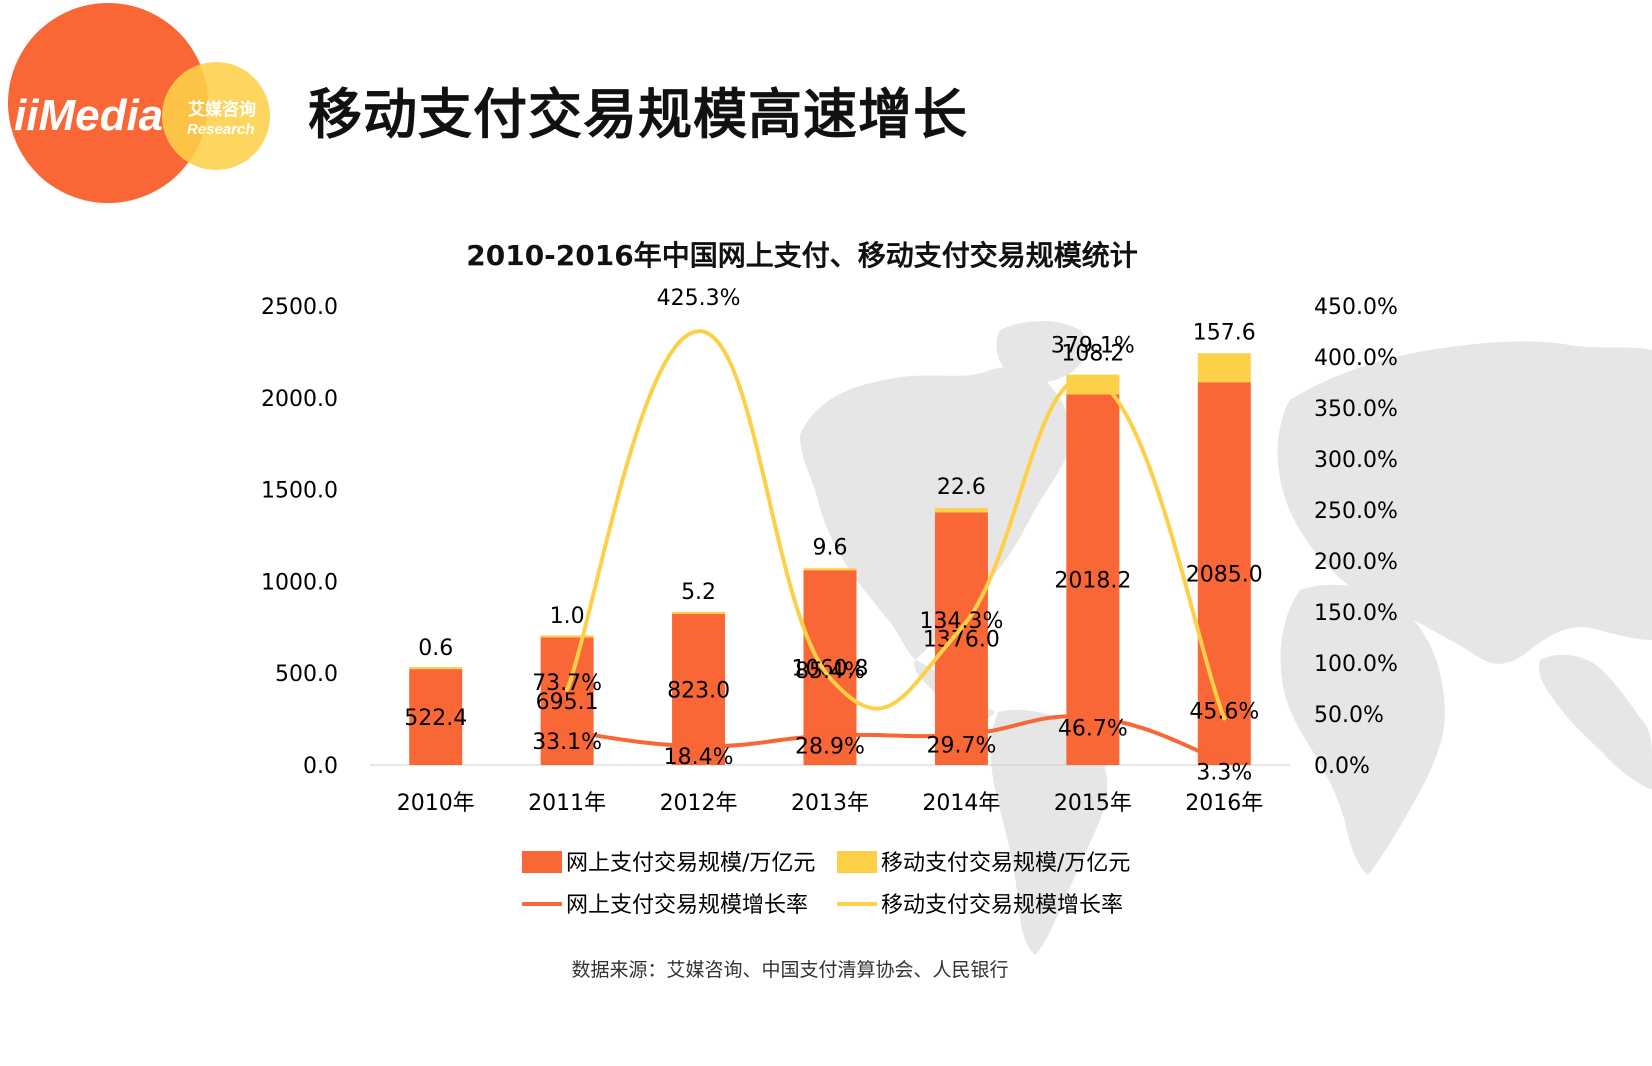 The width and height of the screenshot is (1652, 1066). What do you see at coordinates (896, 525) in the screenshot?
I see `mobile-growth-rate-line` at bounding box center [896, 525].